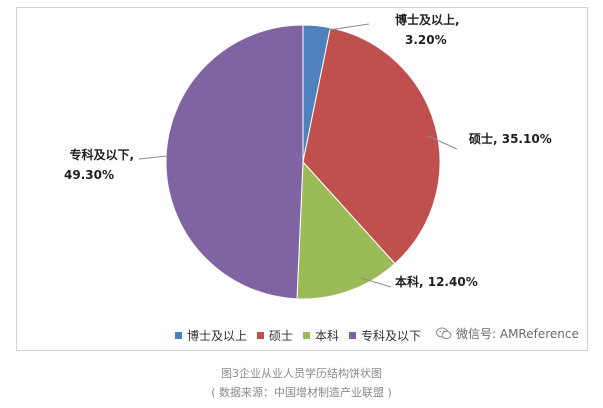 This screenshot has width=603, height=408. What do you see at coordinates (444, 333) in the screenshot?
I see `wechat-icon` at bounding box center [444, 333].